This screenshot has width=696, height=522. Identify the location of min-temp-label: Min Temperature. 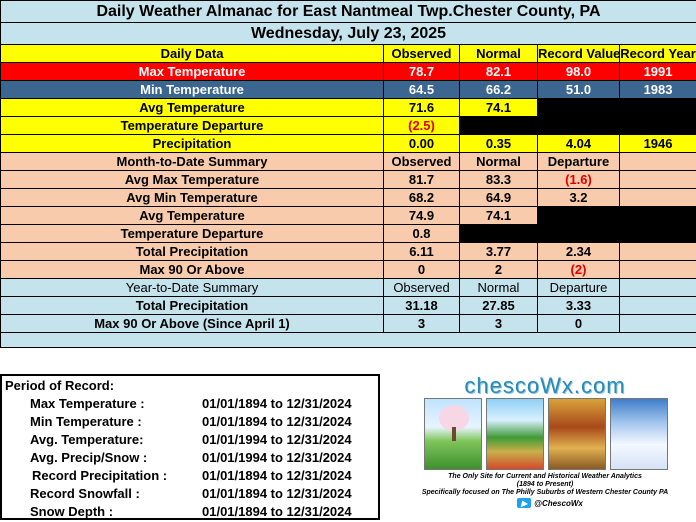
(192, 90).